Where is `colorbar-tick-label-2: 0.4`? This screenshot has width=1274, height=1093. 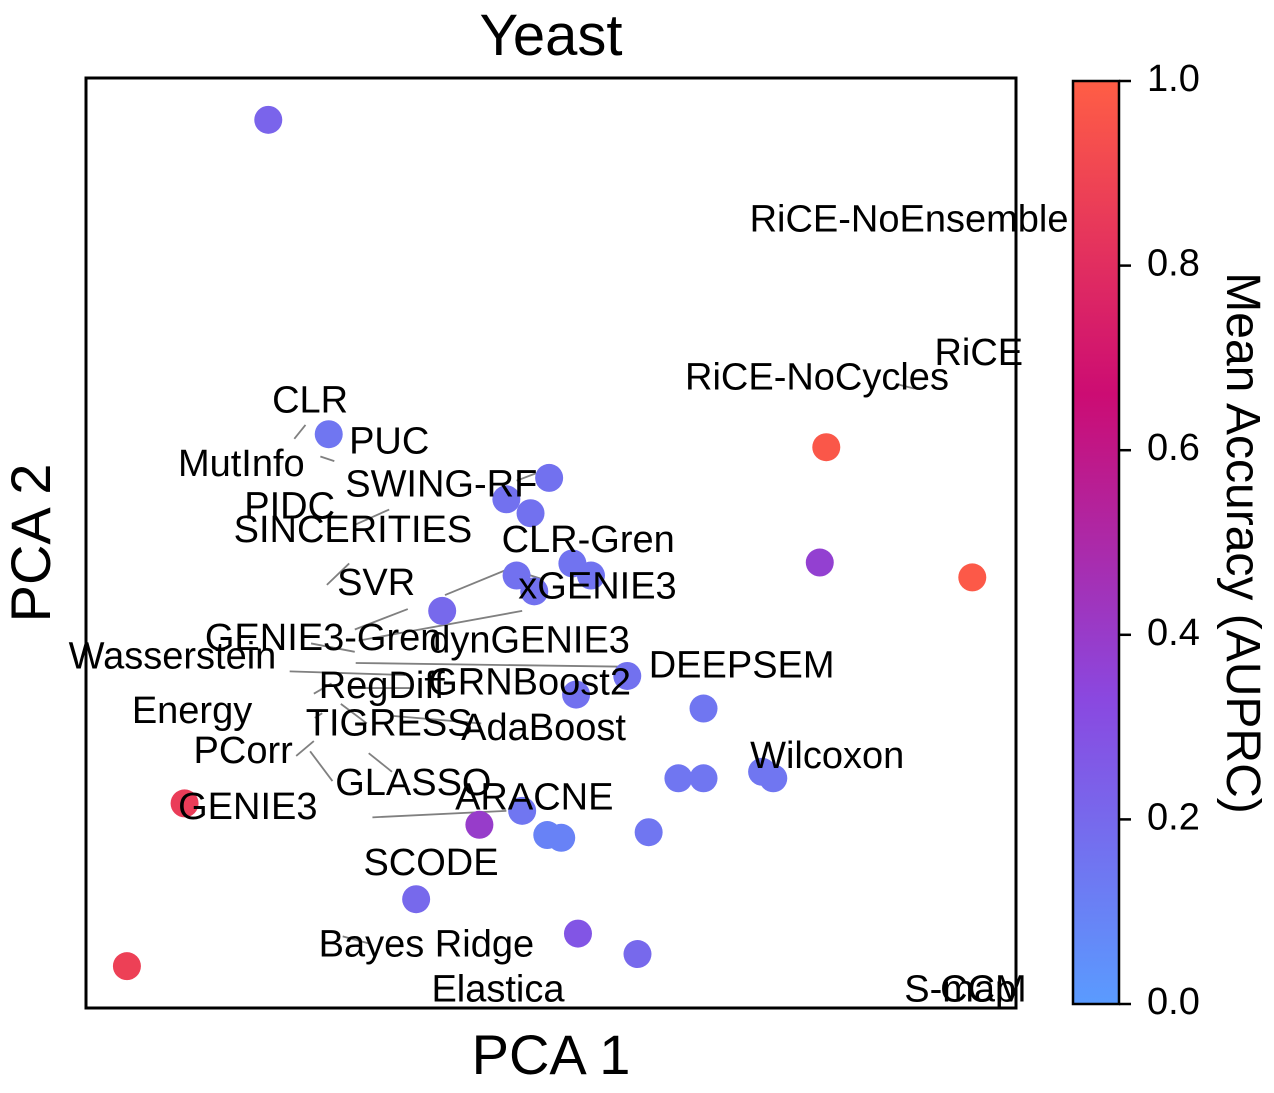
colorbar-tick-label-2: 0.4 is located at coordinates (1173, 633).